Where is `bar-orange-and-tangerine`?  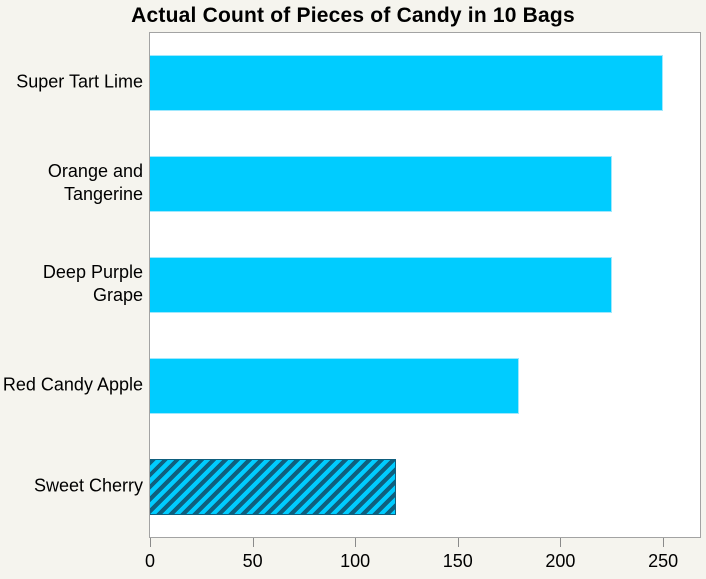
bar-orange-and-tangerine is located at coordinates (381, 184).